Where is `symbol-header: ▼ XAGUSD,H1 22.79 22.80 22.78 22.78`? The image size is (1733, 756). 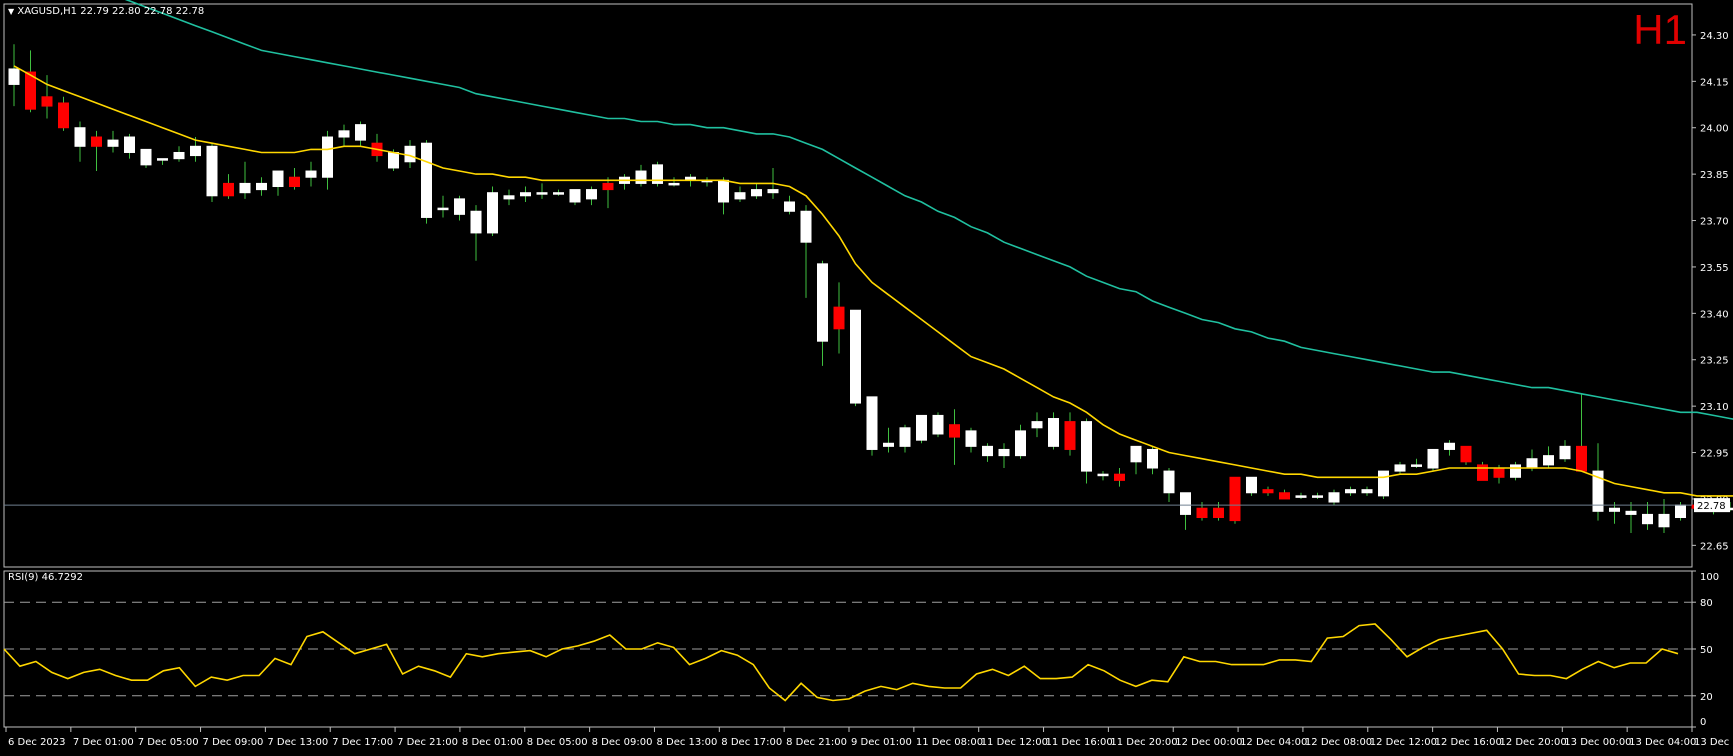
symbol-header: ▼ XAGUSD,H1 22.79 22.80 22.78 22.78 is located at coordinates (106, 11).